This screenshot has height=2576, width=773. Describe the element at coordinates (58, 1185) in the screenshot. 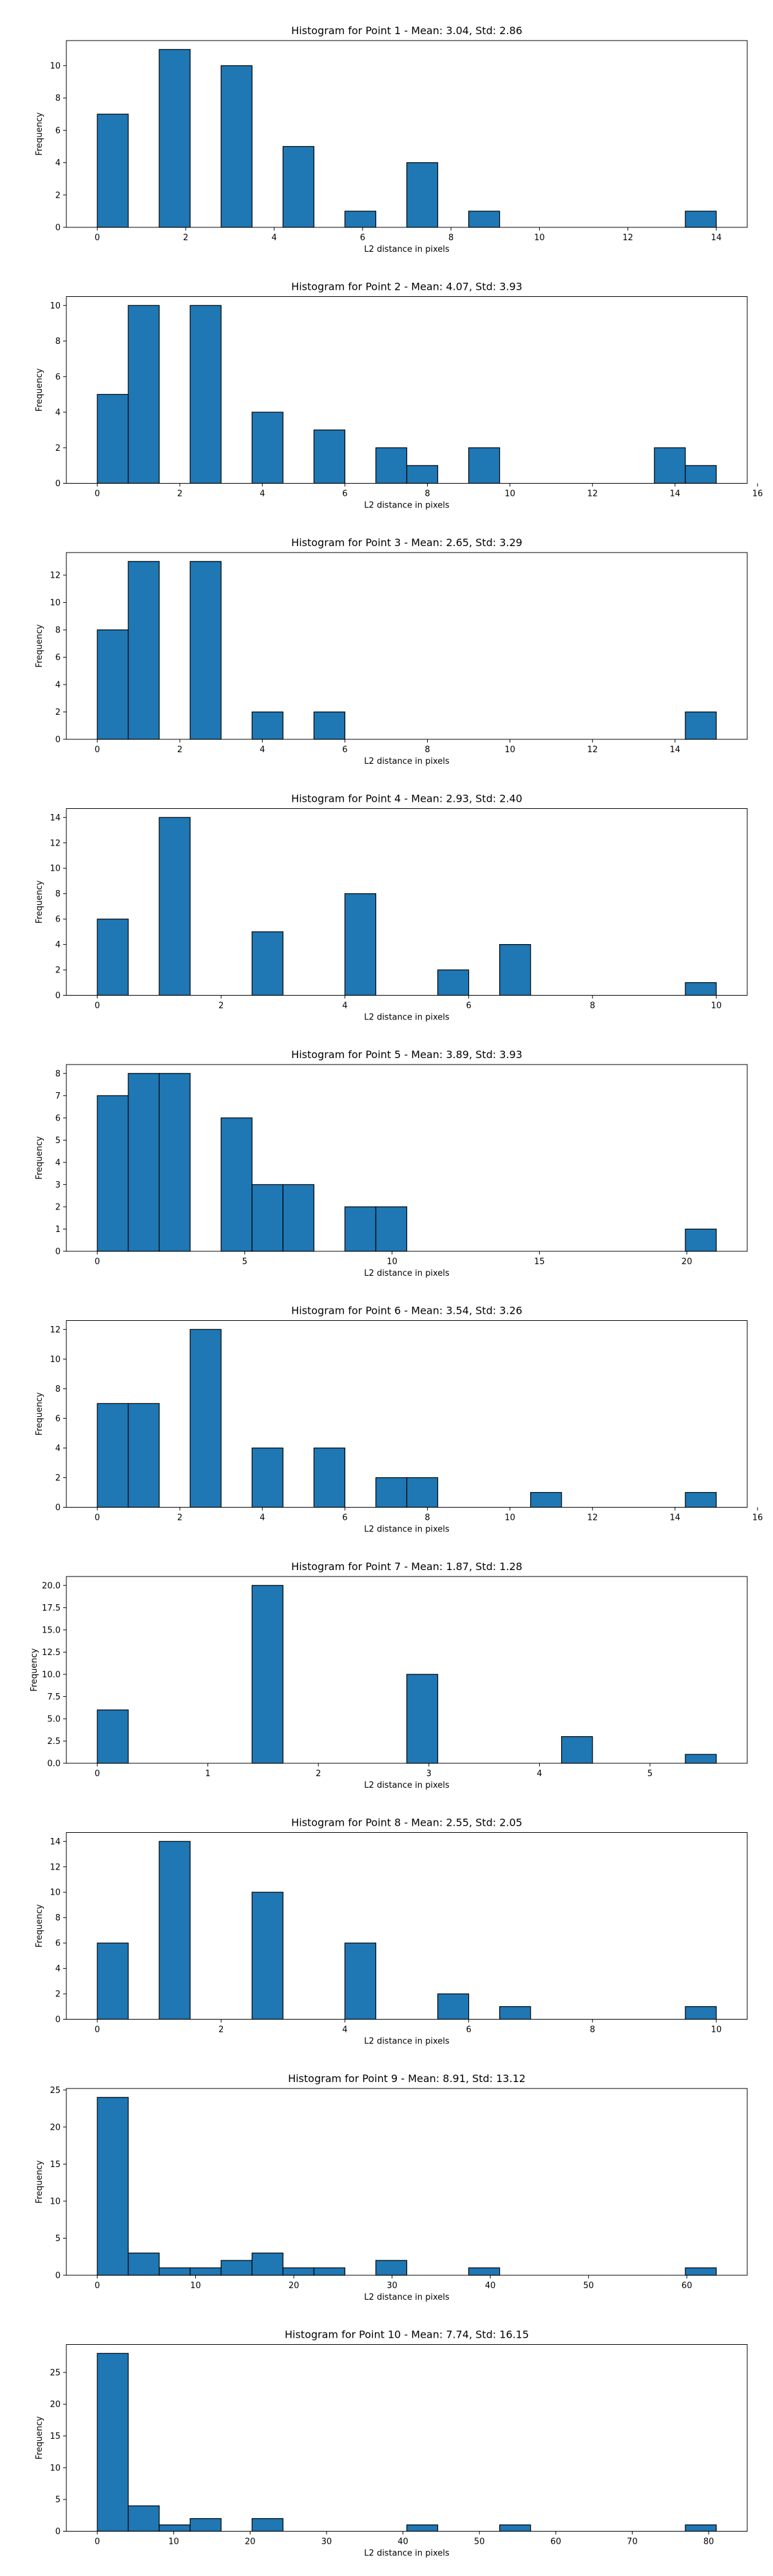

I see `y-tick-label: 3` at that location.